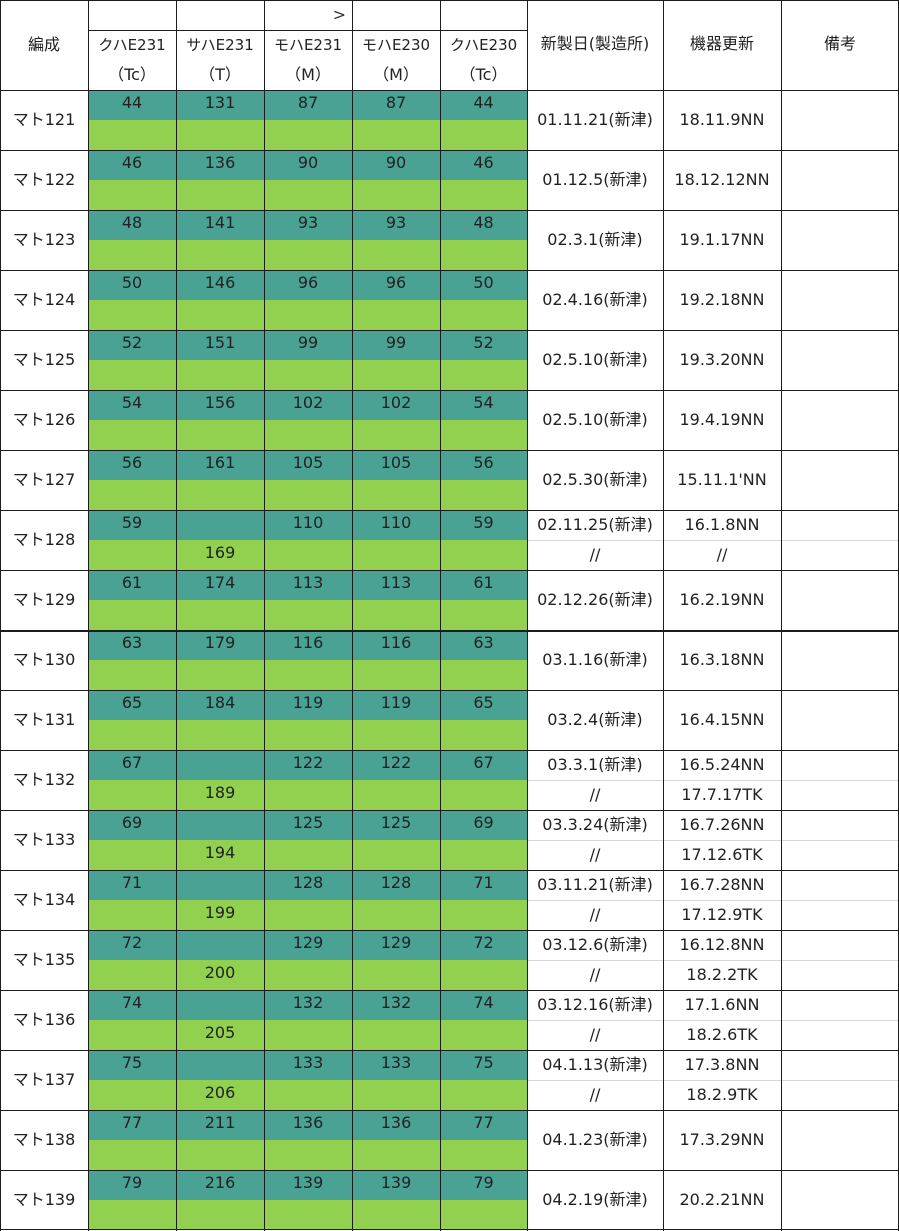 This screenshot has height=1231, width=899. I want to click on car-number: 141, so click(220, 225).